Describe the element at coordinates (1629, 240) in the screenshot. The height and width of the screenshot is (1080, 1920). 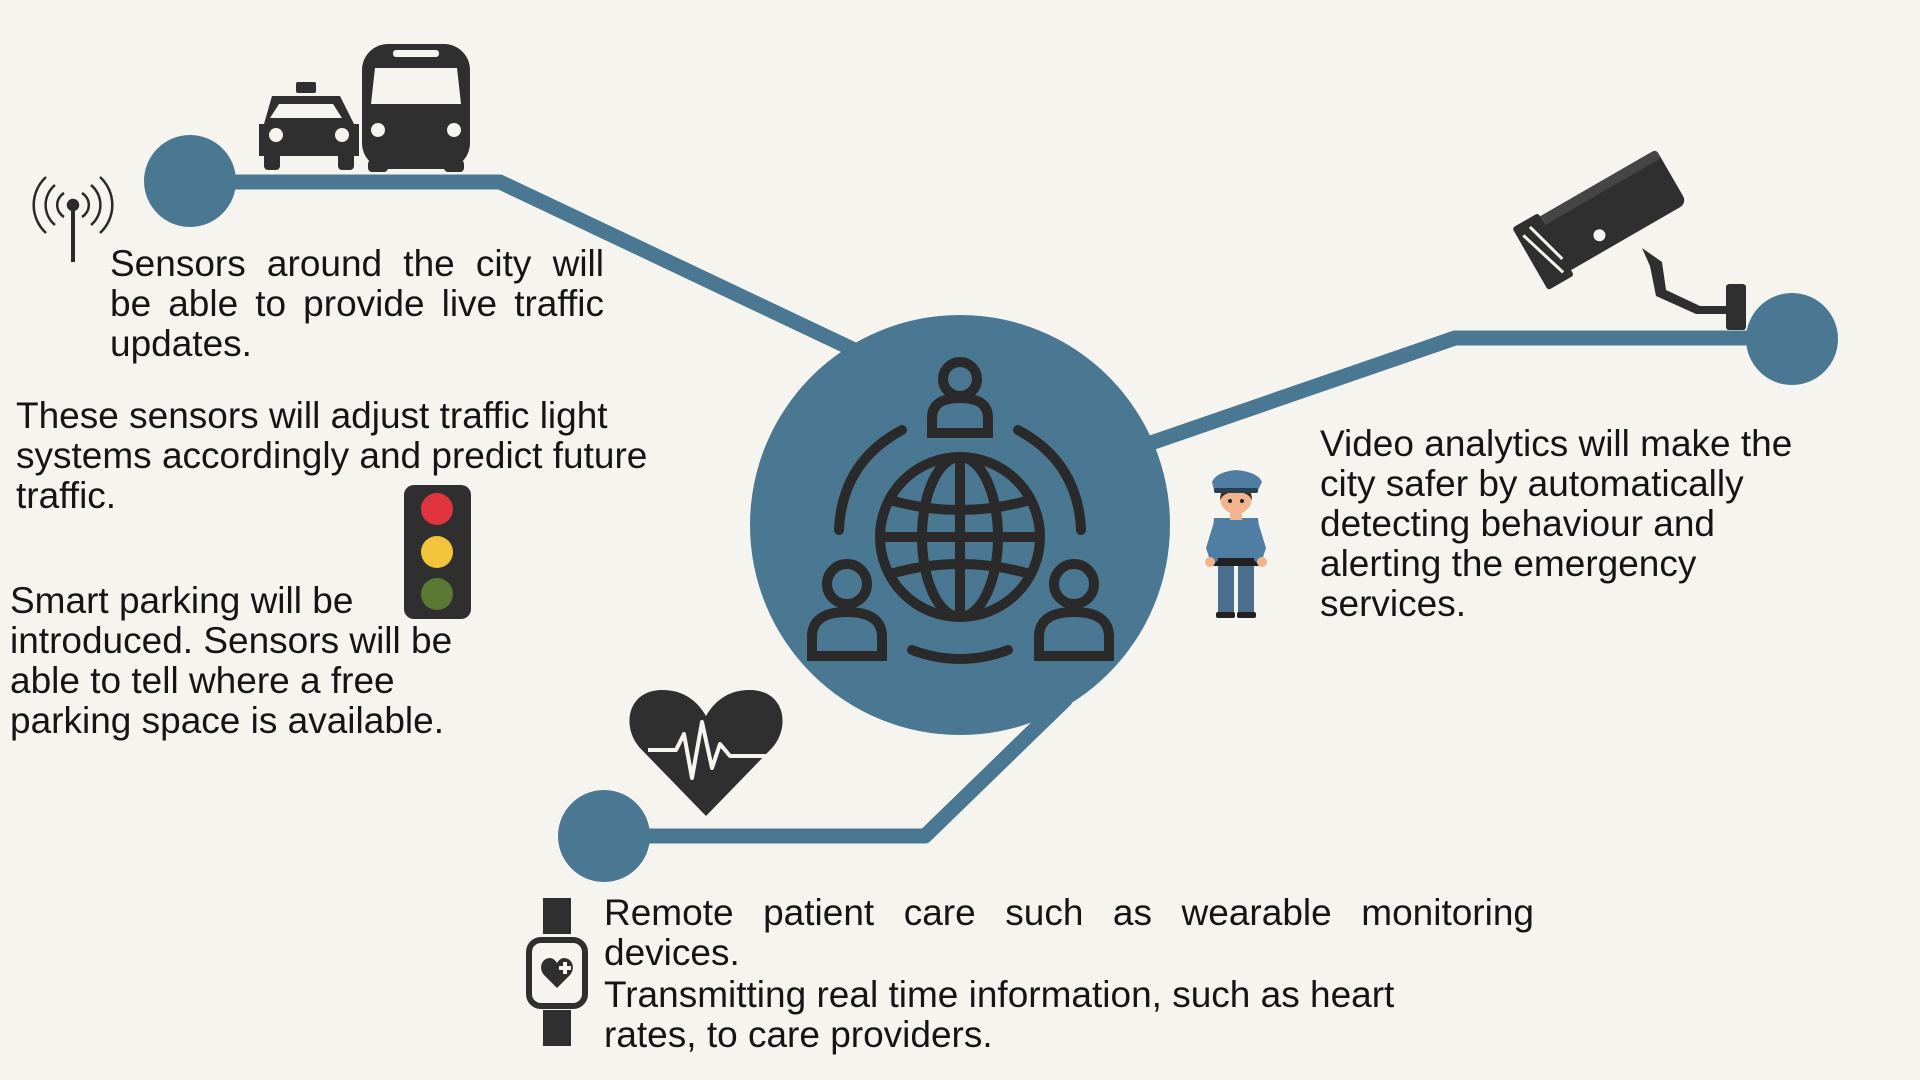
I see `cctv-camera-icon` at that location.